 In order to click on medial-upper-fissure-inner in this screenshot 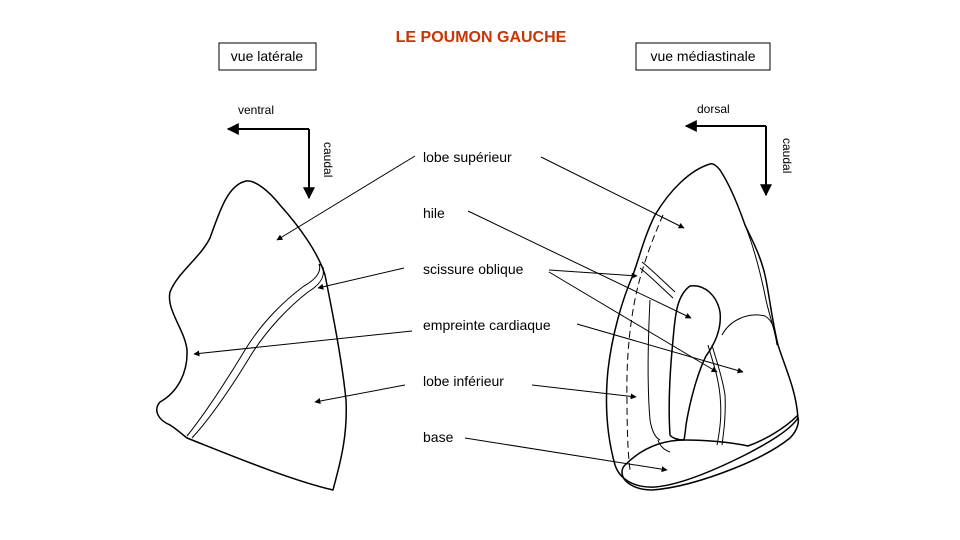, I will do `click(656, 283)`.